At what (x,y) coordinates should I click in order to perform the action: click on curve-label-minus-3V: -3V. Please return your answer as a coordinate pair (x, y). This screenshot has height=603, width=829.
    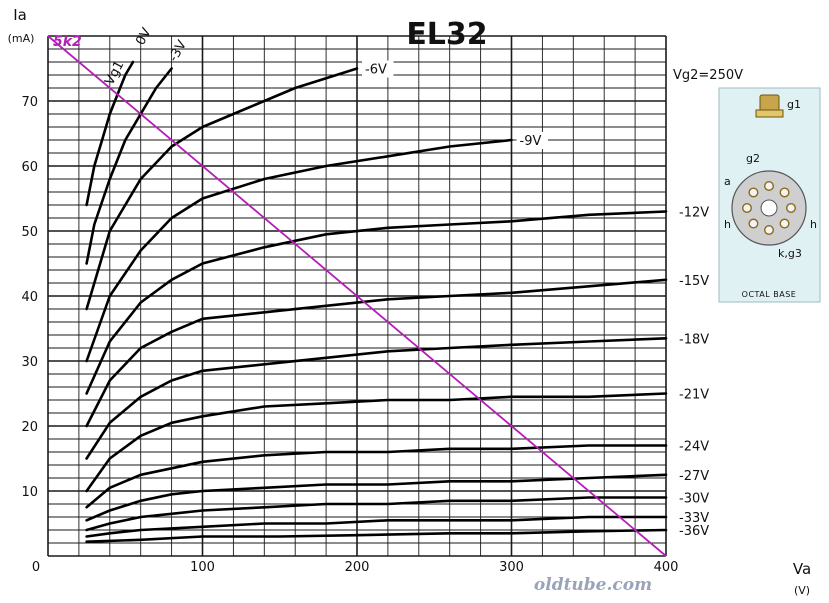
    Looking at the image, I should click on (178, 51).